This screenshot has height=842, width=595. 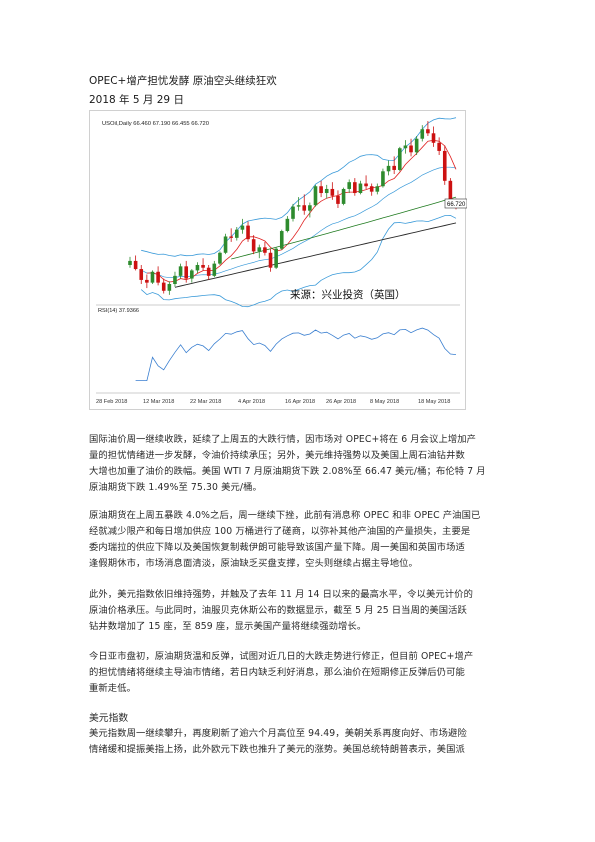 I want to click on paragraph-line: 的担忧情绪将继续主导油市情绪，若日内缺乏利好消息，那么油价在短期修正反弹后仍可能, so click(x=277, y=672).